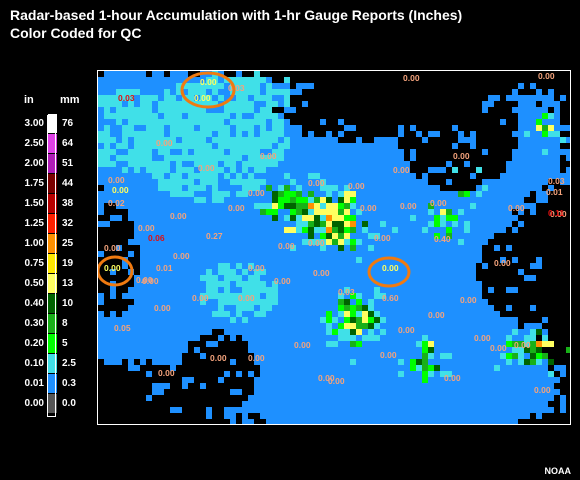  What do you see at coordinates (52, 283) in the screenshot?
I see `legend-swatch` at bounding box center [52, 283].